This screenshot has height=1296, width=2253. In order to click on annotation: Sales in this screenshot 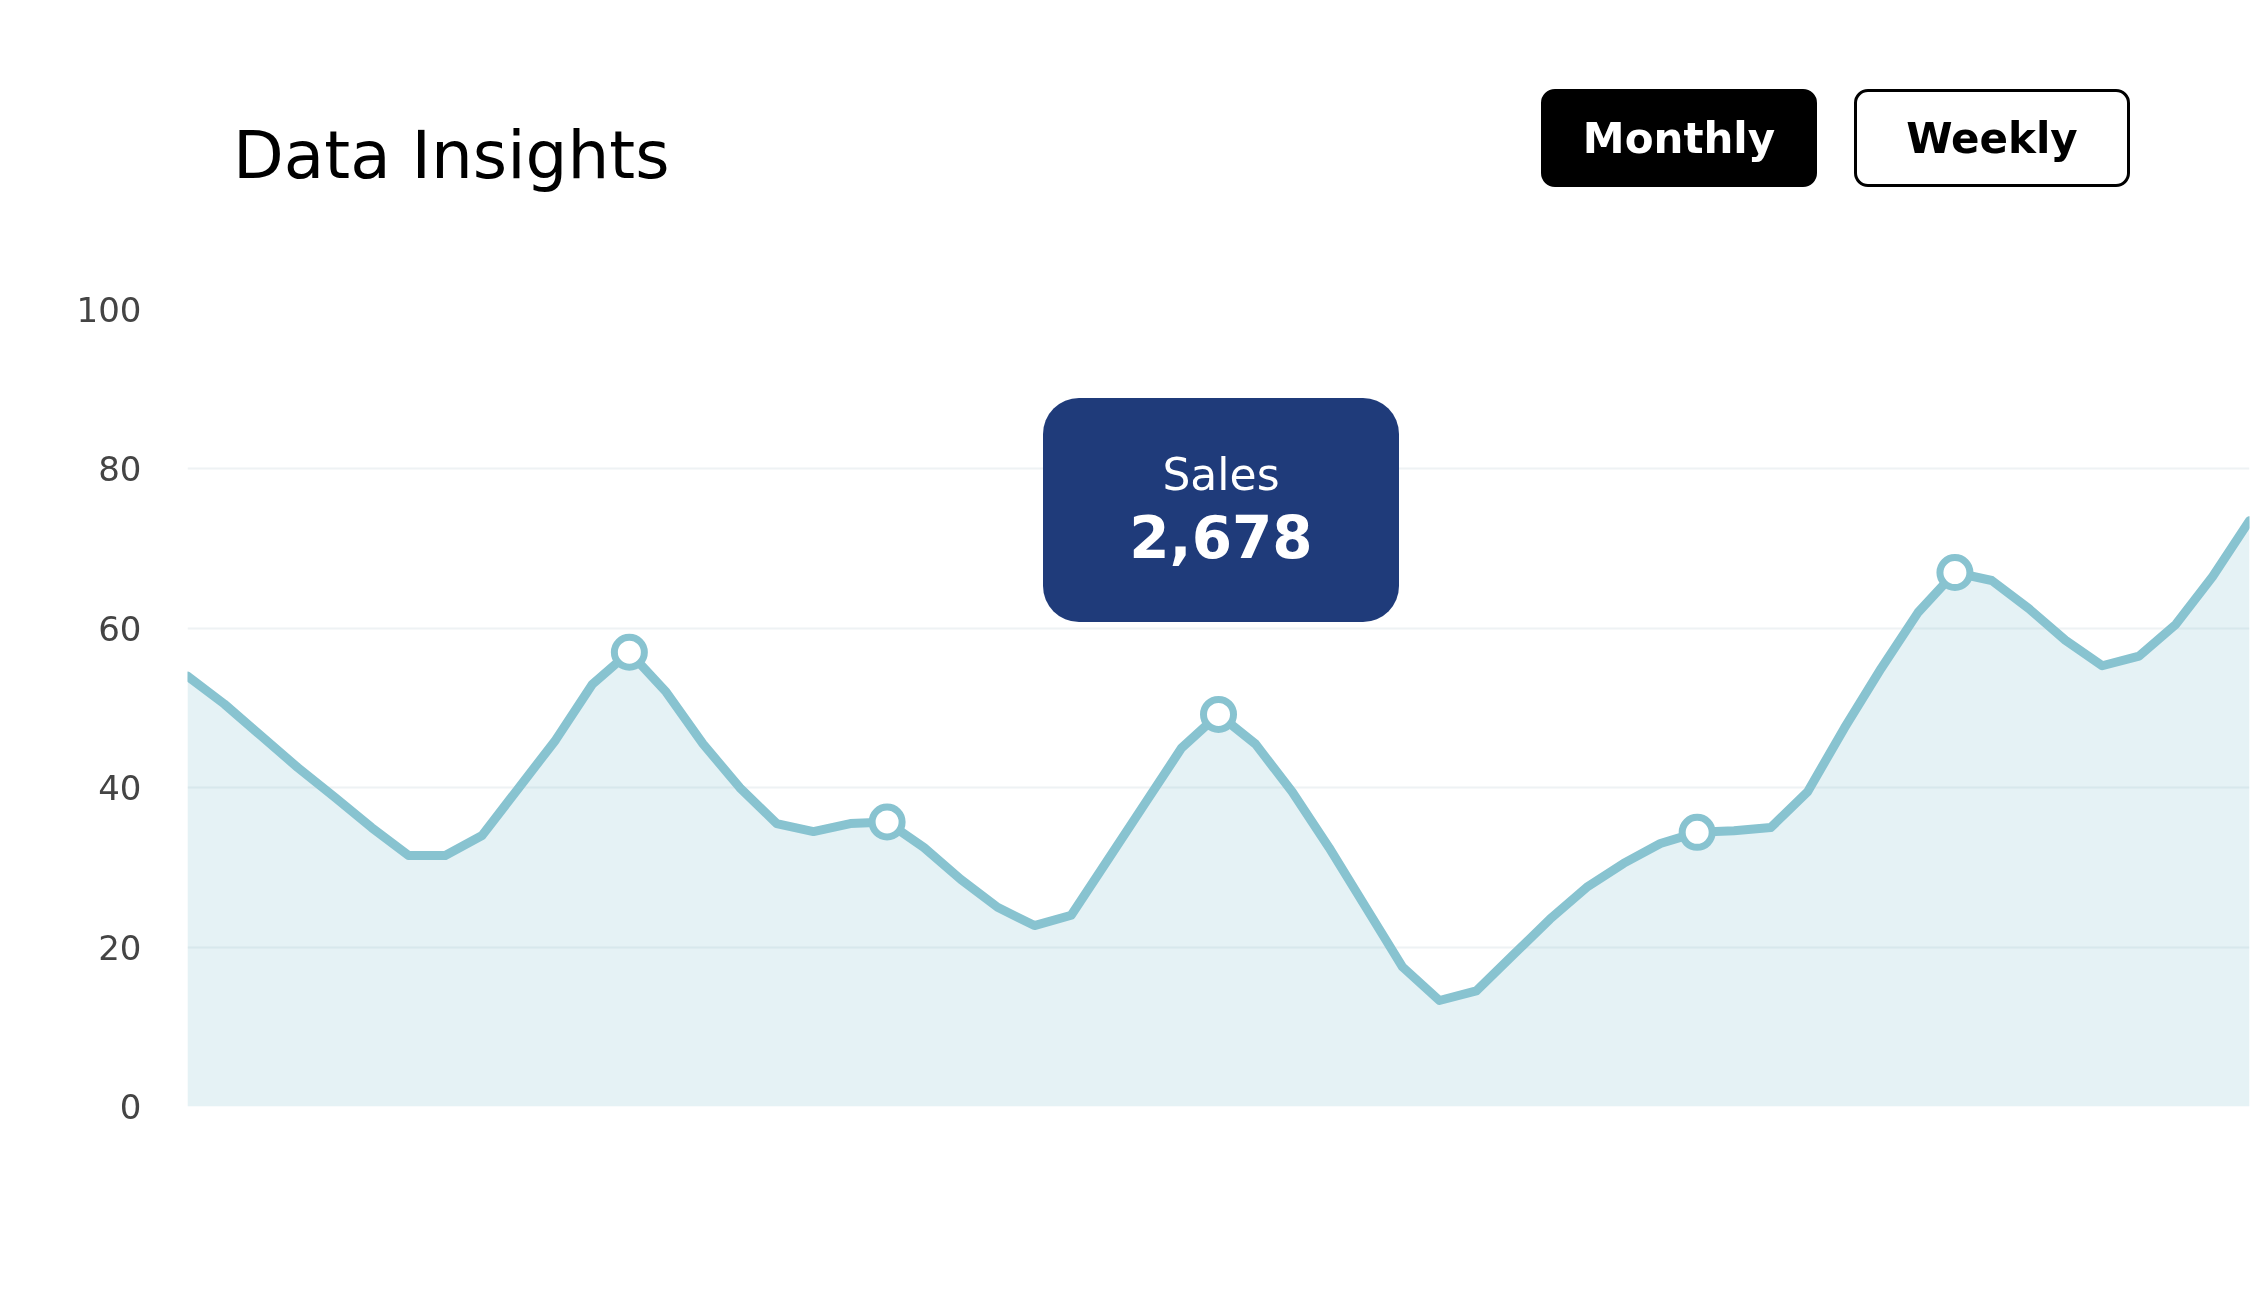, I will do `click(1221, 475)`.